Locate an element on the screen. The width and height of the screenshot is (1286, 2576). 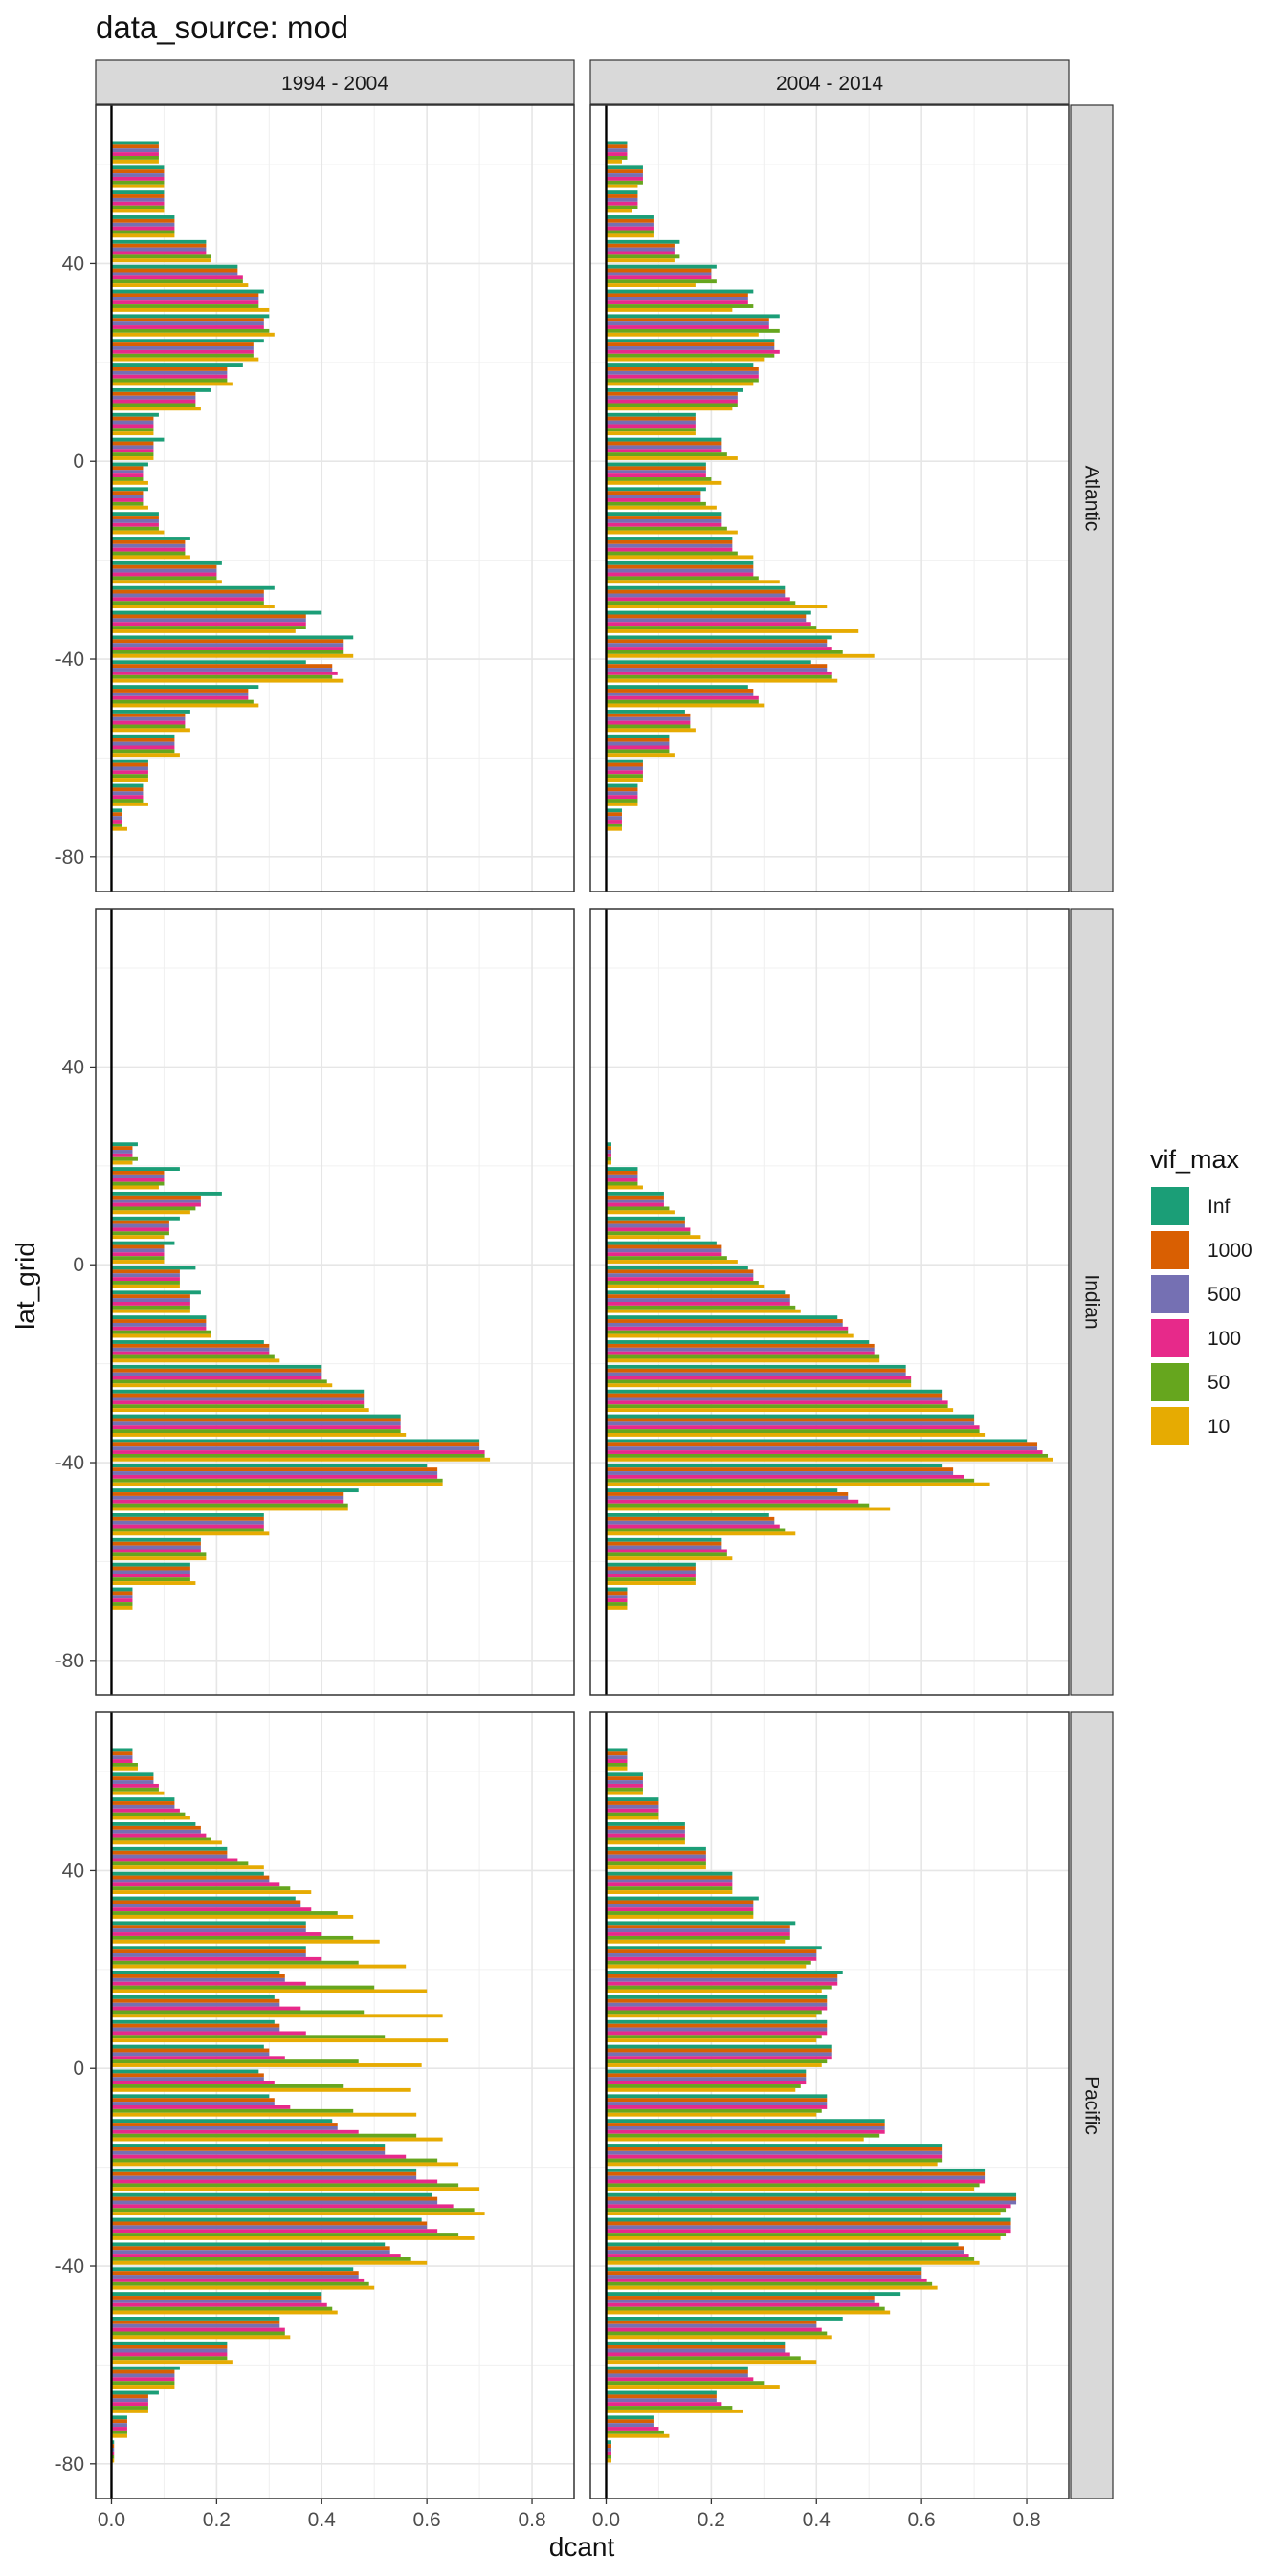
x-tick-label: 0.4 is located at coordinates (817, 2520).